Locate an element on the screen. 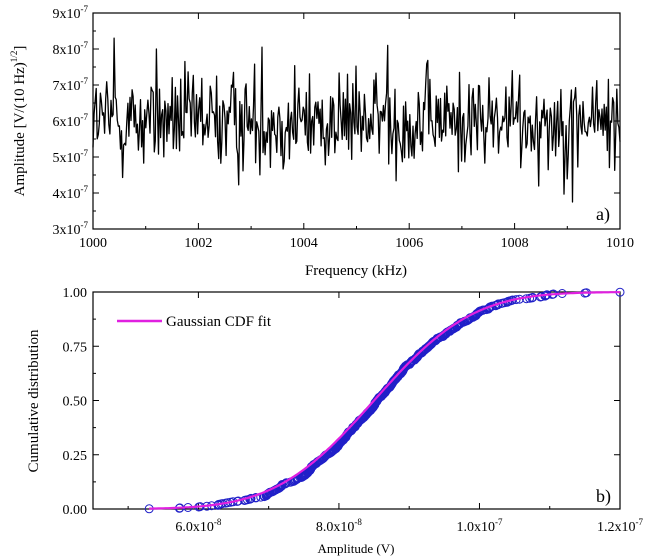 The width and height of the screenshot is (651, 558). panel-b-legend: Gaussian CDF fit is located at coordinates (194, 322).